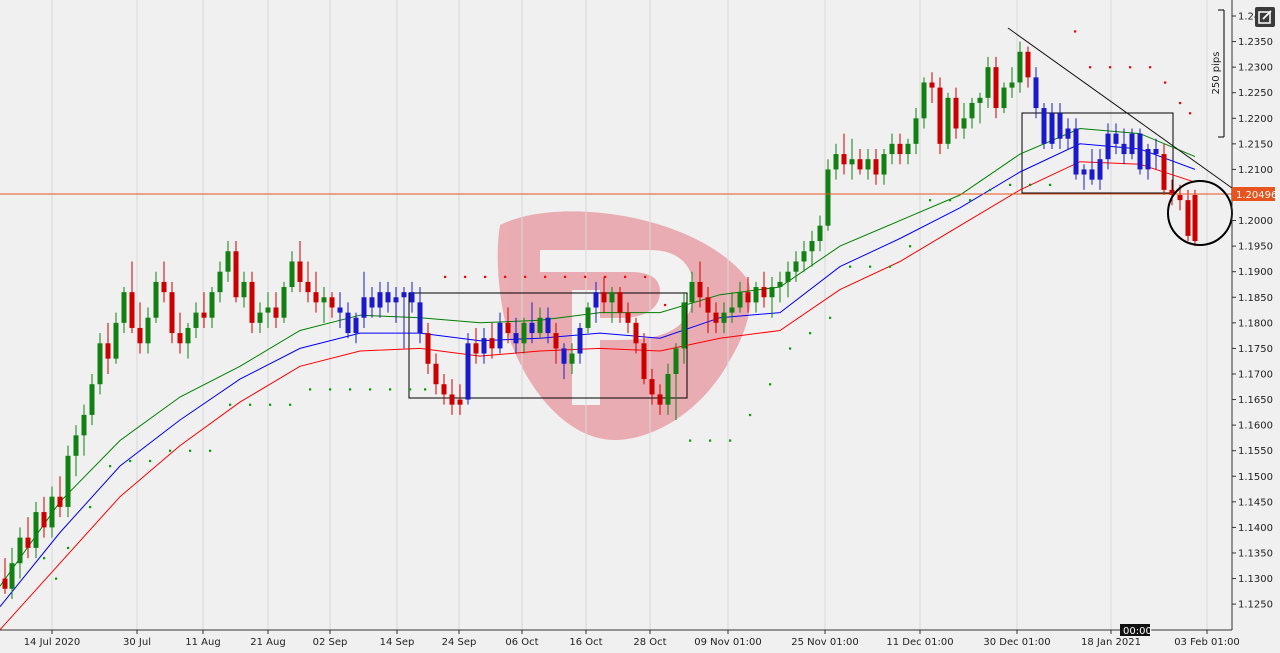 The width and height of the screenshot is (1280, 653). What do you see at coordinates (1255, 502) in the screenshot?
I see `y-tick-label: 1.1450` at bounding box center [1255, 502].